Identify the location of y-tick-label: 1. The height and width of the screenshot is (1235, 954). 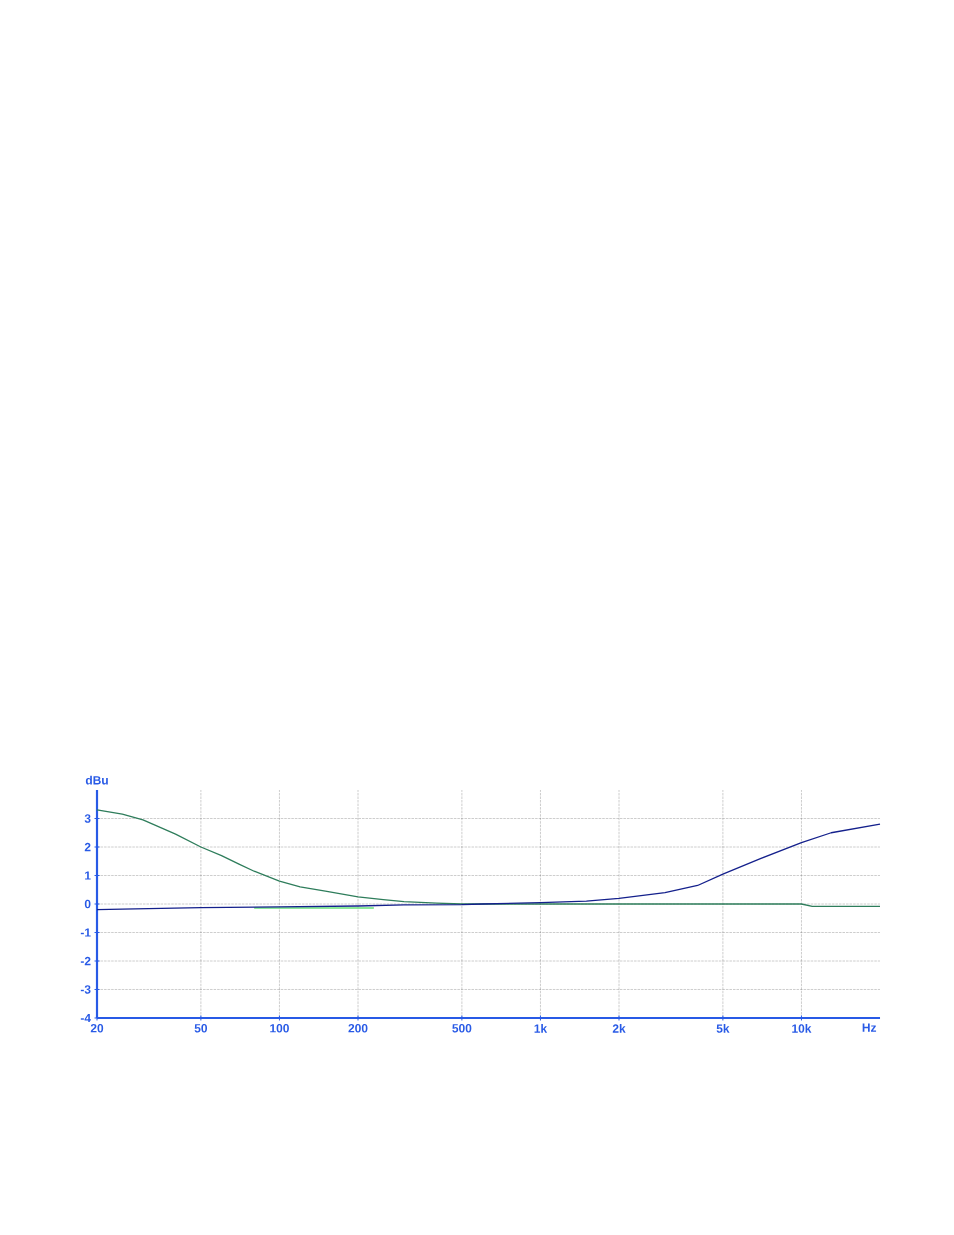
(88, 875).